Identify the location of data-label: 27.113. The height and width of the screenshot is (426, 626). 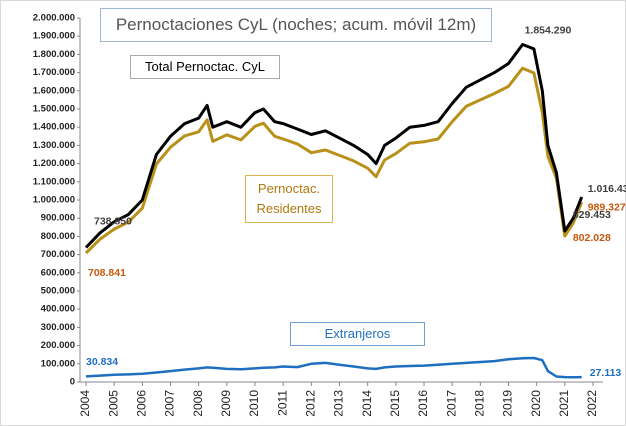
(606, 373).